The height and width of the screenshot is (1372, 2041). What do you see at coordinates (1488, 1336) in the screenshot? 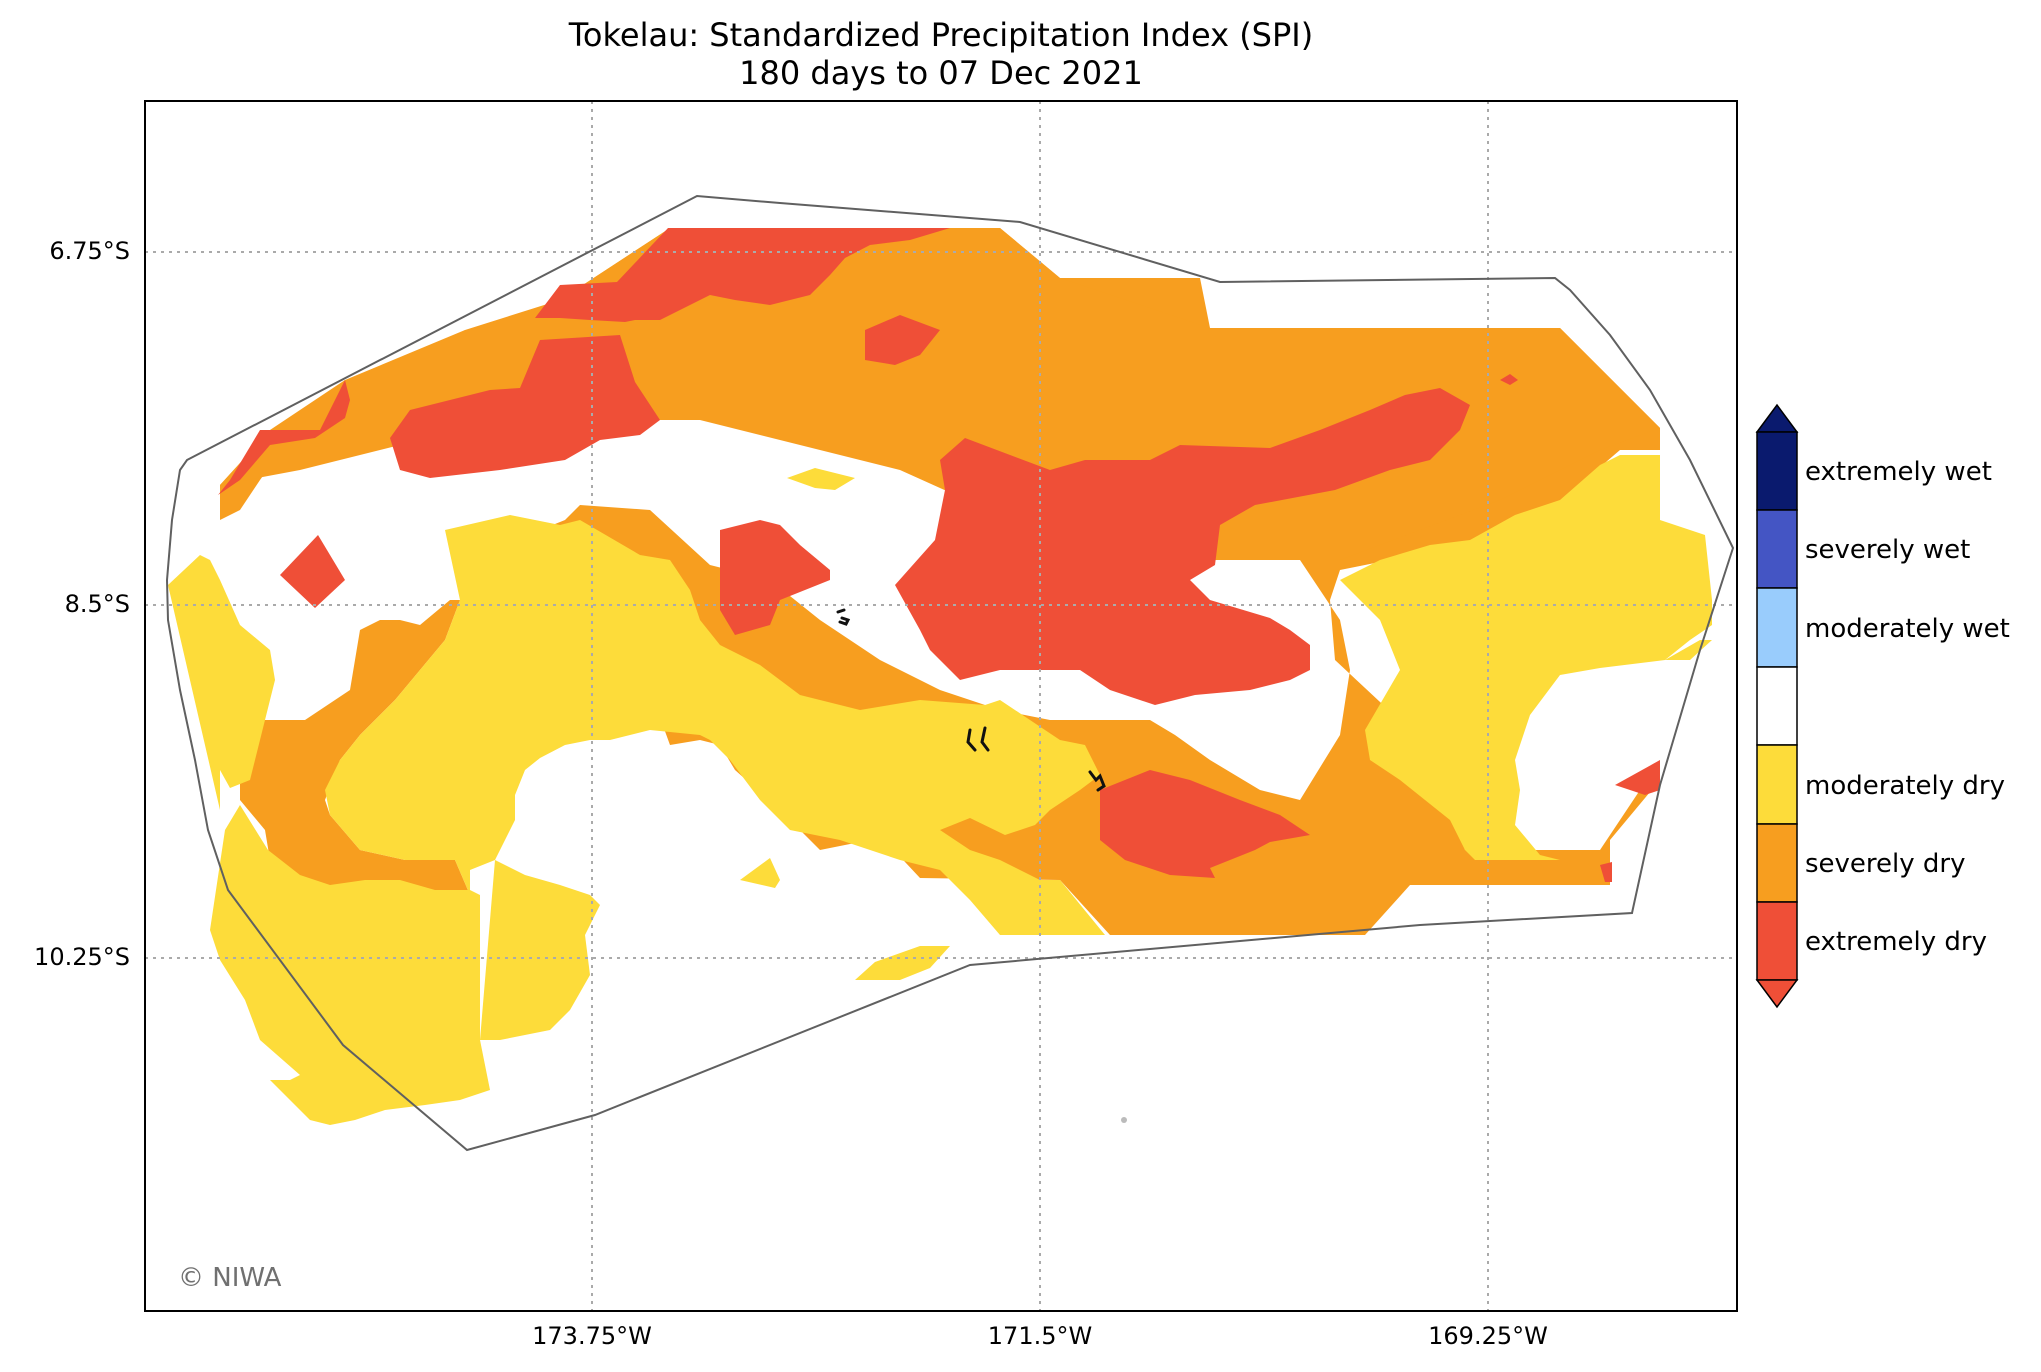
I see `lon-label: 169.25°W` at bounding box center [1488, 1336].